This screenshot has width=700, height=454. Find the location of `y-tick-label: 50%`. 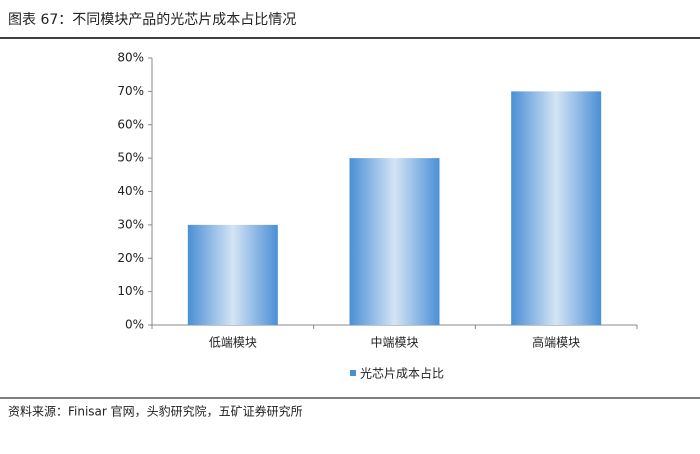

y-tick-label: 50% is located at coordinates (130, 158).